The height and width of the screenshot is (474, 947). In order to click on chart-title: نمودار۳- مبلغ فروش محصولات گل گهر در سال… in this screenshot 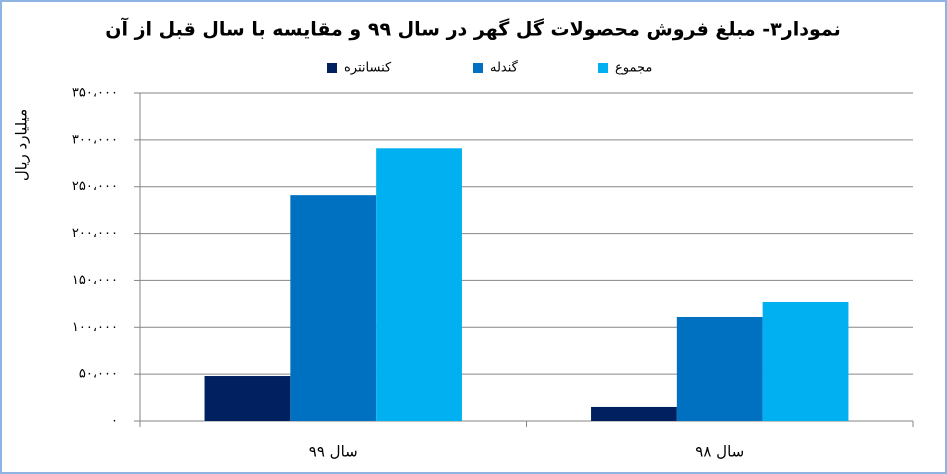, I will do `click(473, 29)`.